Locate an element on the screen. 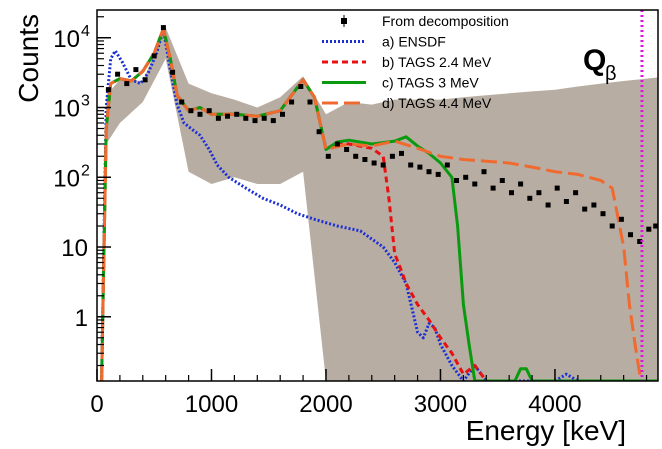  x-tick-label: 0 is located at coordinates (96, 404).